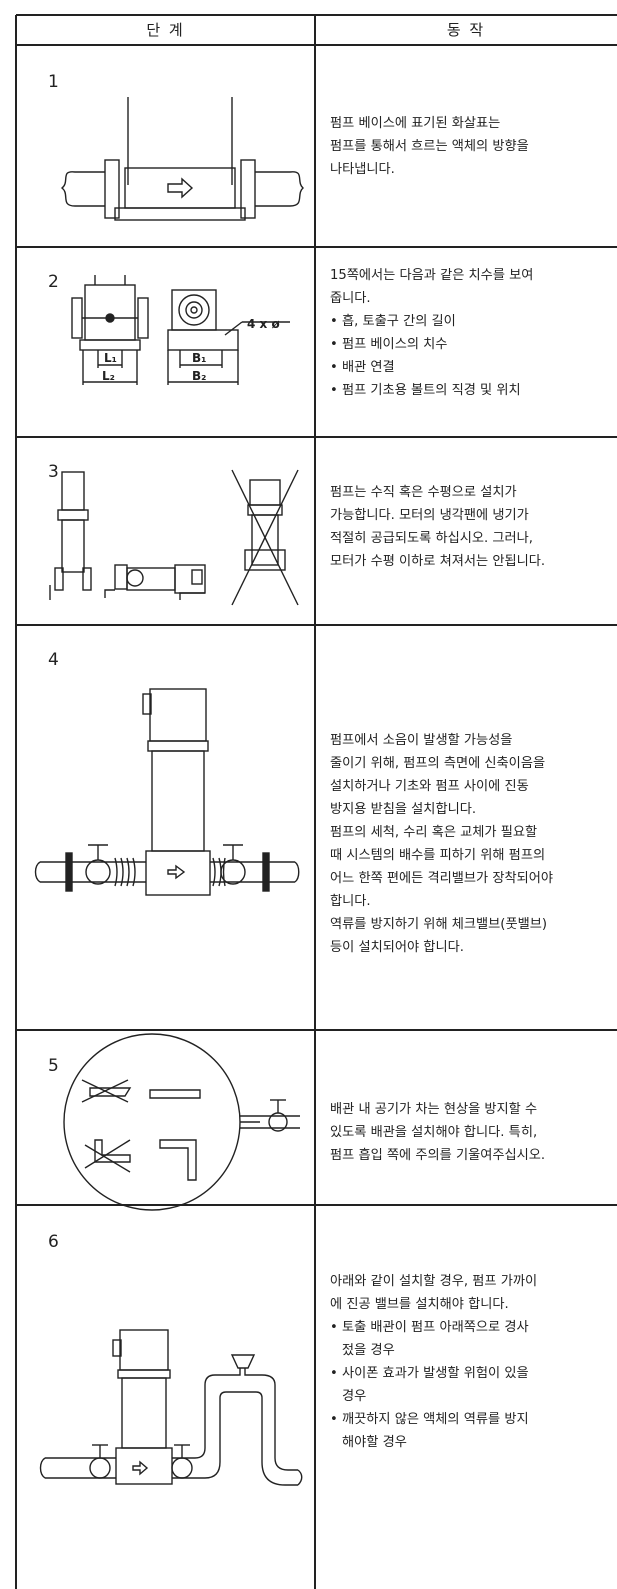 This screenshot has width=617, height=1589. What do you see at coordinates (429, 786) in the screenshot?
I see `text-line: 설치하거나 기초와 펌프 사이에 진동` at bounding box center [429, 786].